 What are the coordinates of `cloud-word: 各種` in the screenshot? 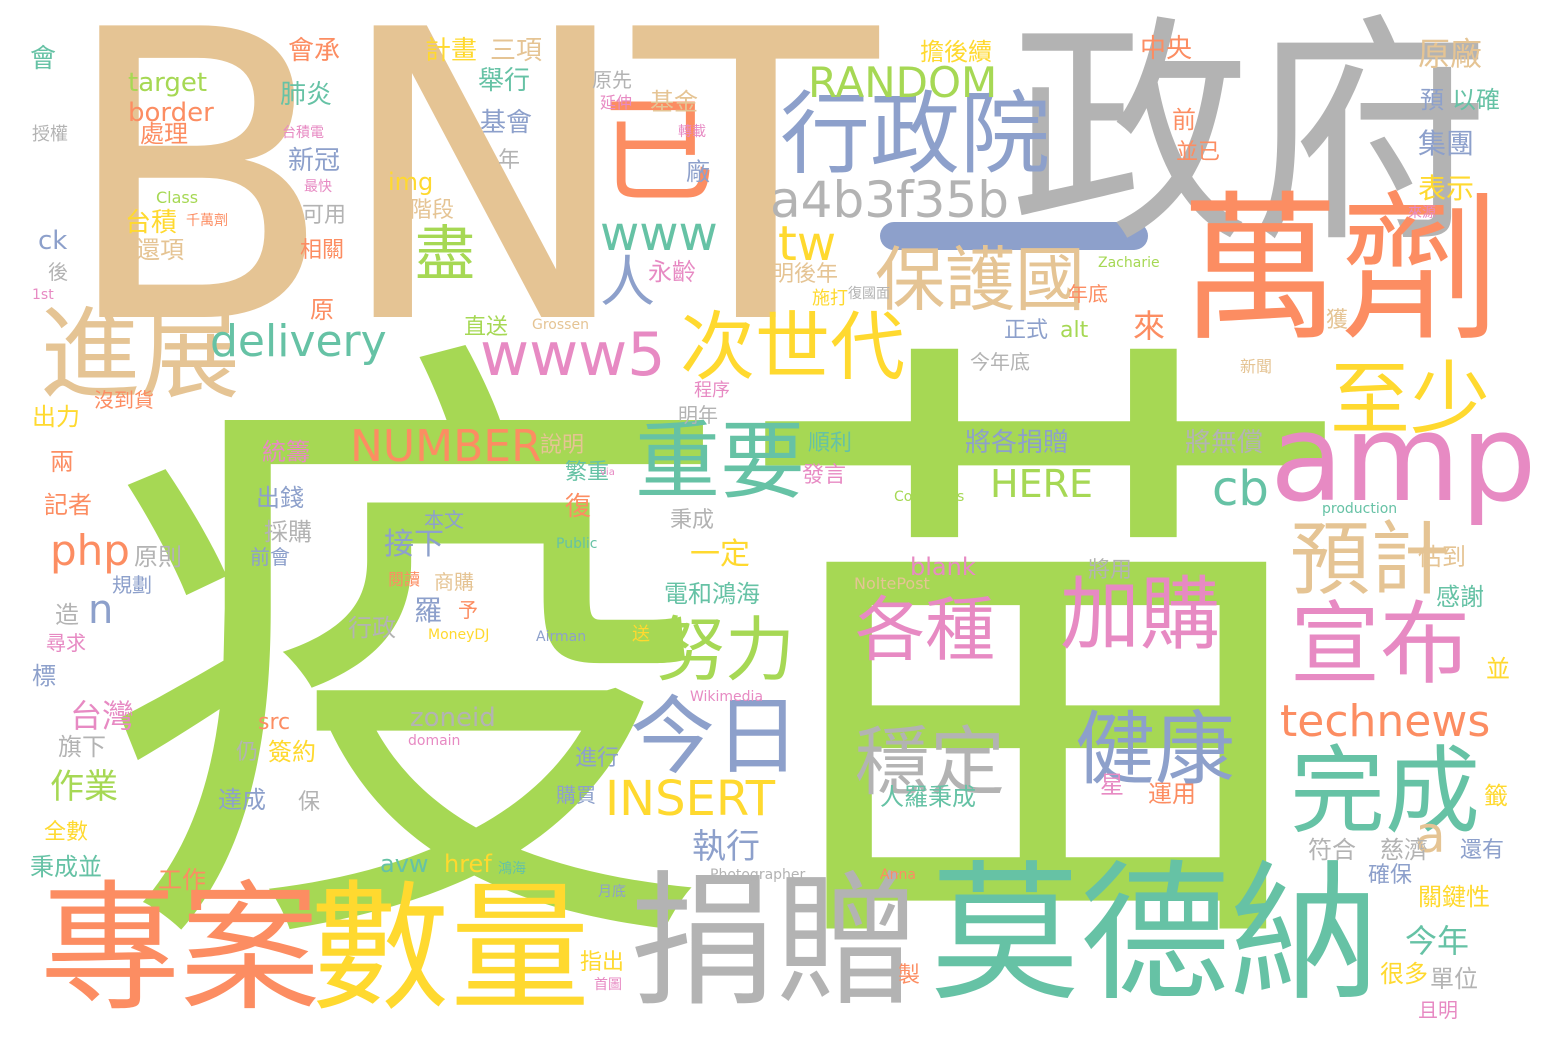 It's located at (925, 630).